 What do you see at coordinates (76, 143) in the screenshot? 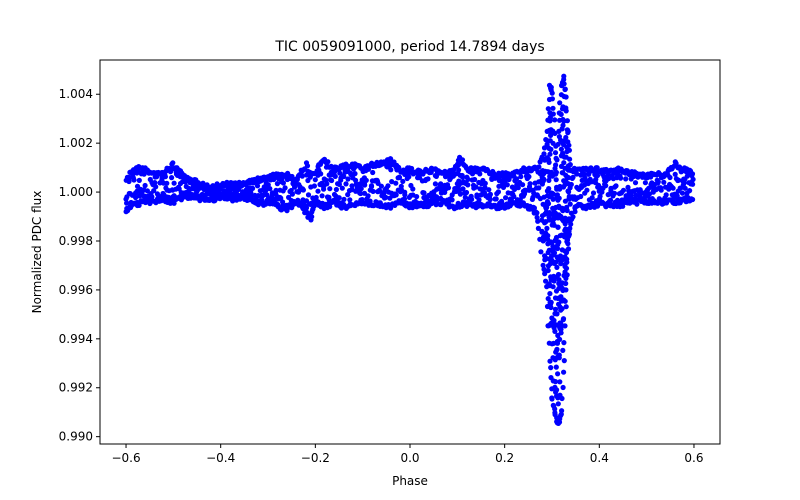
I see `y-tick-label: 1.002` at bounding box center [76, 143].